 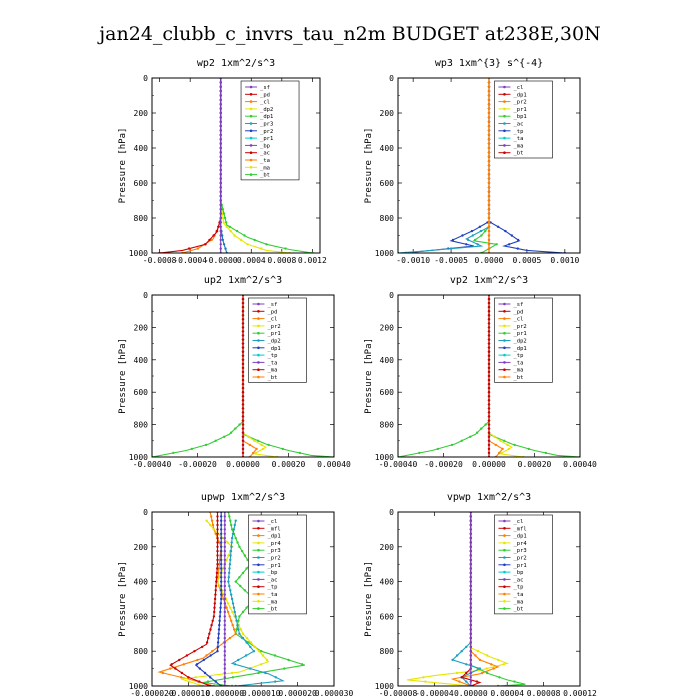 What do you see at coordinates (518, 588) in the screenshot?
I see `legend-entry: _tp` at bounding box center [518, 588].